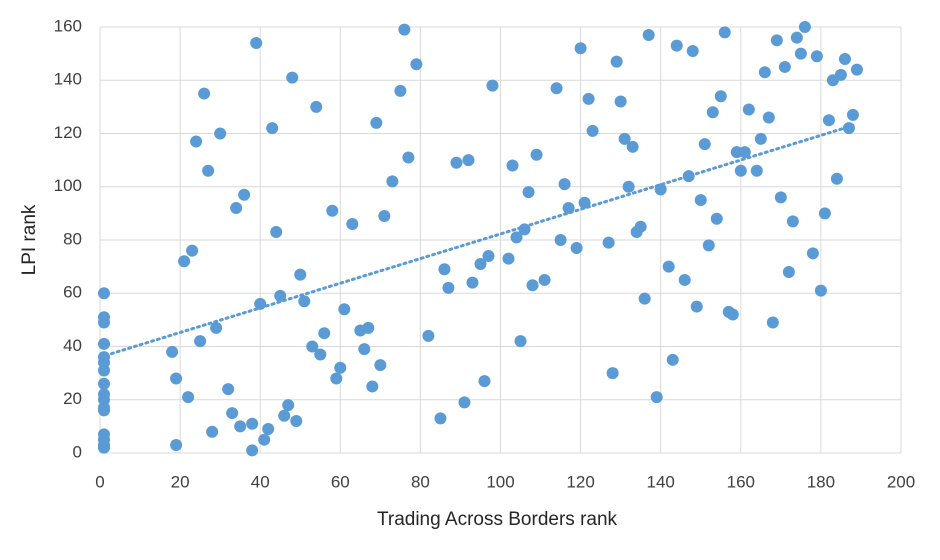 The height and width of the screenshot is (560, 940). Describe the element at coordinates (72, 238) in the screenshot. I see `y-tick-label: 80` at that location.